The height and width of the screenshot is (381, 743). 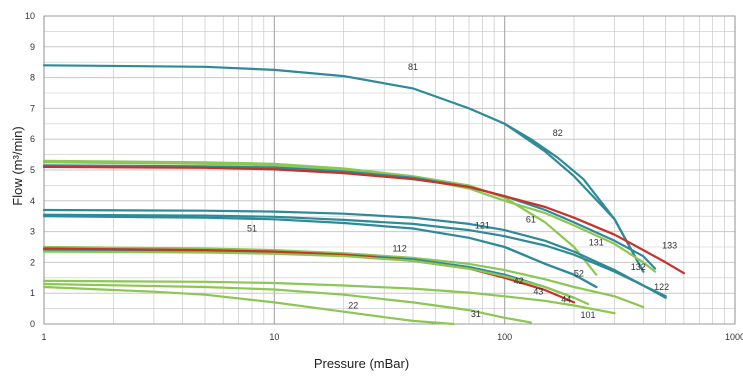 What do you see at coordinates (476, 314) in the screenshot?
I see `curve-label-31: 31` at bounding box center [476, 314].